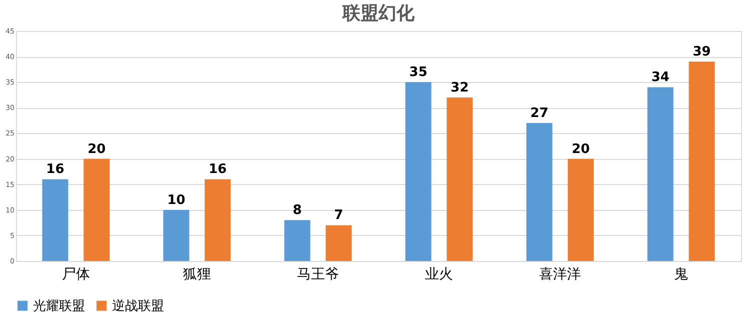 Image resolution: width=750 pixels, height=325 pixels. Describe the element at coordinates (196, 274) in the screenshot. I see `x-tick-label: 狐狸` at that location.